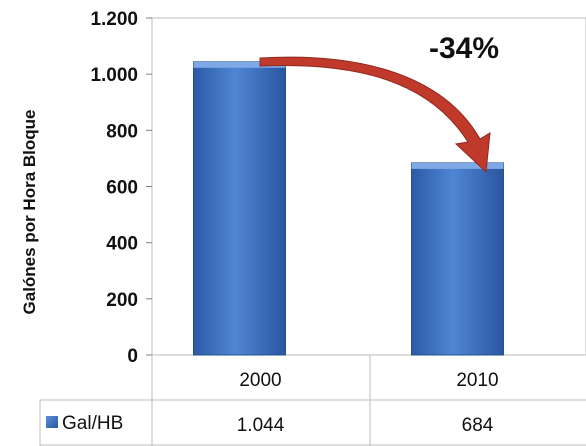 The height and width of the screenshot is (446, 586). What do you see at coordinates (114, 75) in the screenshot?
I see `y-tick-label: 1.000` at bounding box center [114, 75].